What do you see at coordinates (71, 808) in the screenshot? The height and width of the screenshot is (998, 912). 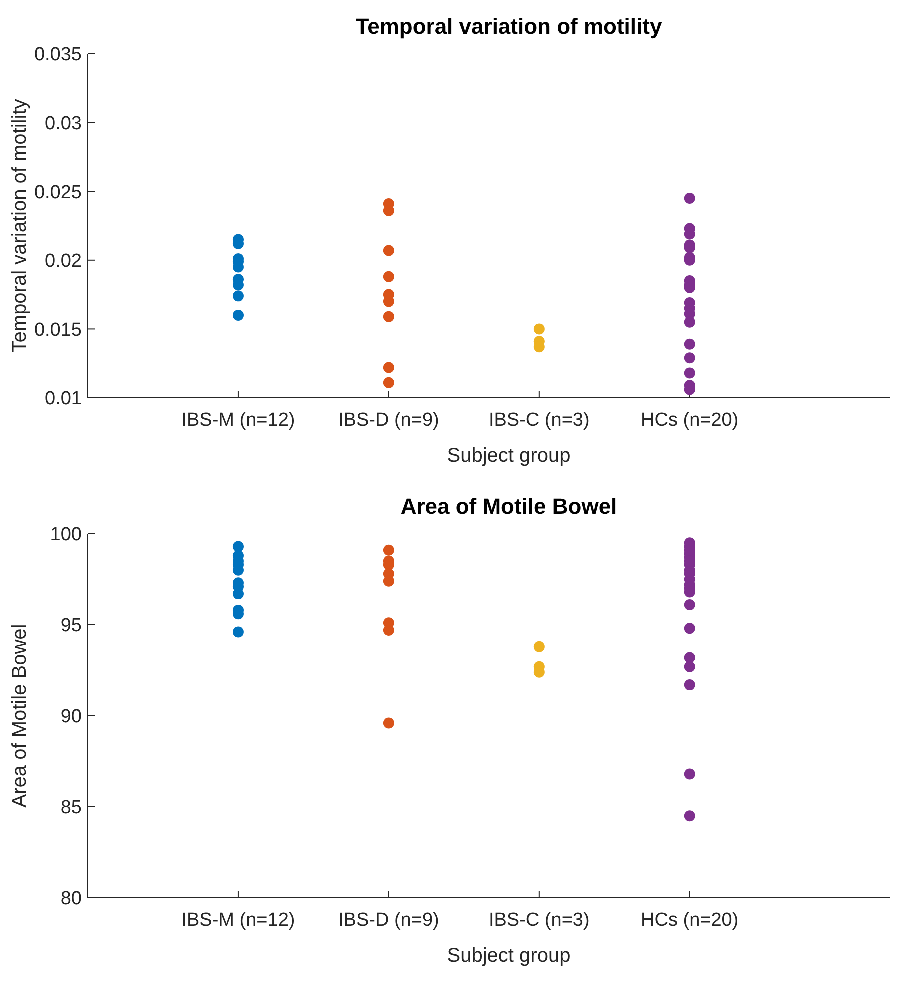 I see `y-tick-label: 85` at bounding box center [71, 808].